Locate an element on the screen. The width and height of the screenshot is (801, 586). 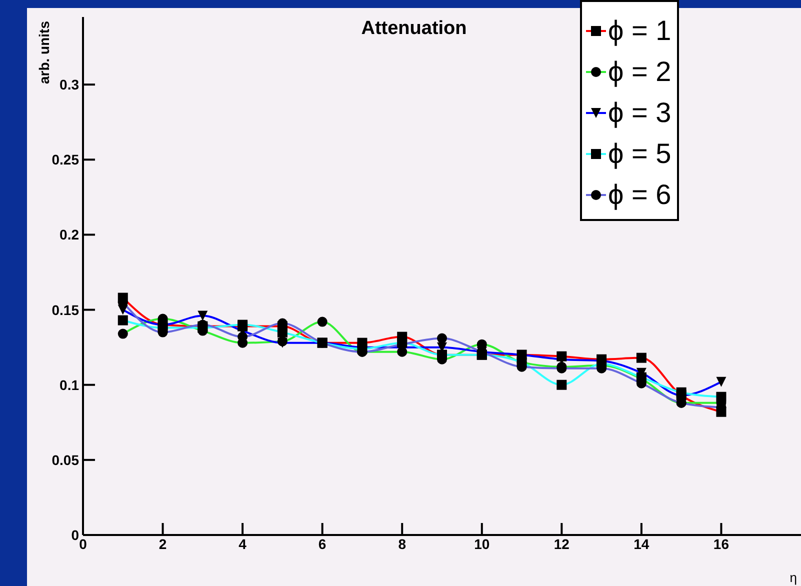
x-tick-label: 14 is located at coordinates (642, 544).